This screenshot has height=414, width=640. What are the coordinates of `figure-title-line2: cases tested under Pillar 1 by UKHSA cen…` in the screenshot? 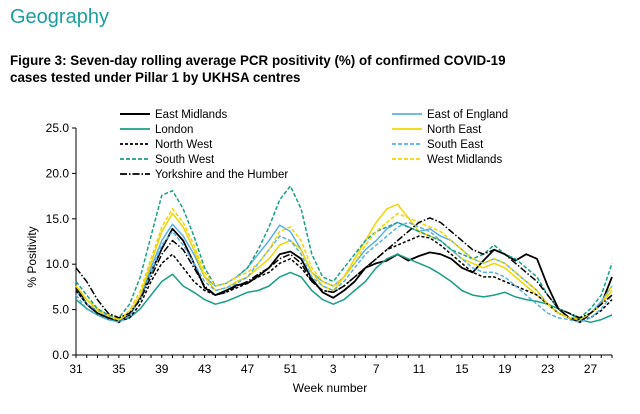 It's located at (155, 77).